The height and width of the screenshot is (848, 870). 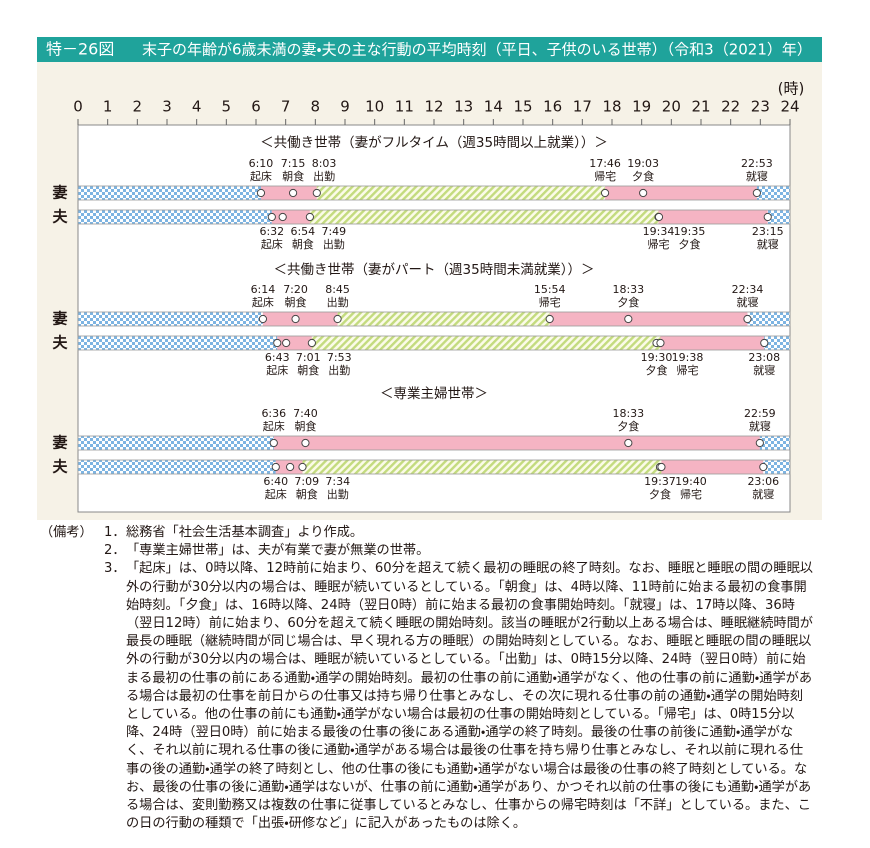 I want to click on x-tick-label: 11, so click(x=404, y=107).